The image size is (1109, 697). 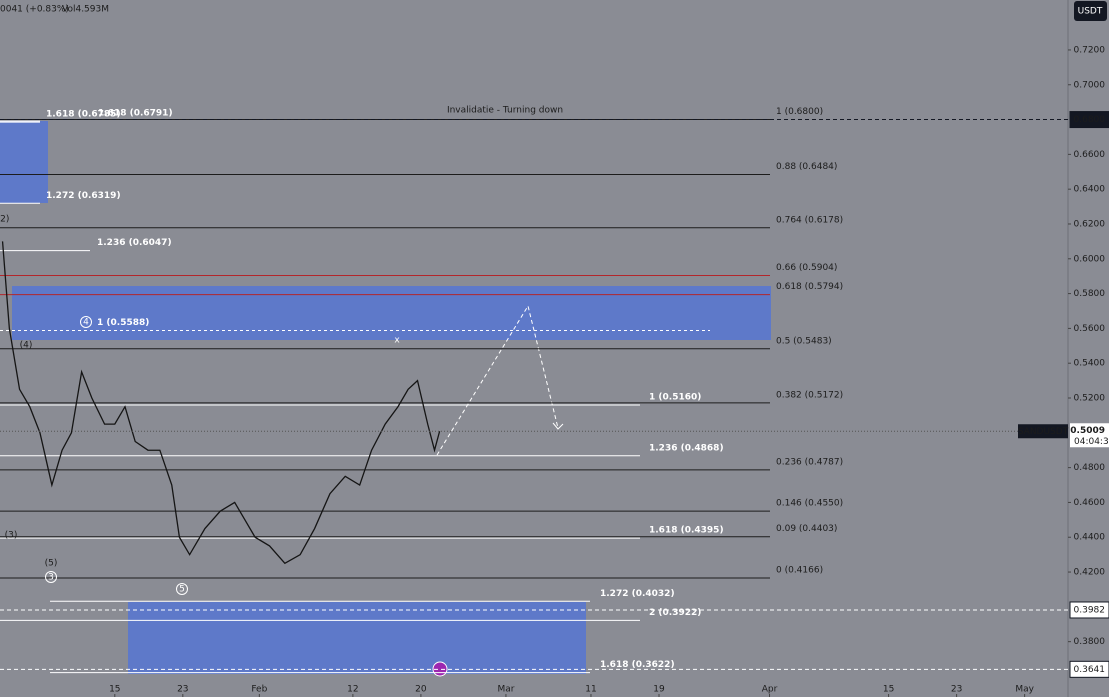 I want to click on price-tag-label: 0.3982, so click(x=1090, y=610).